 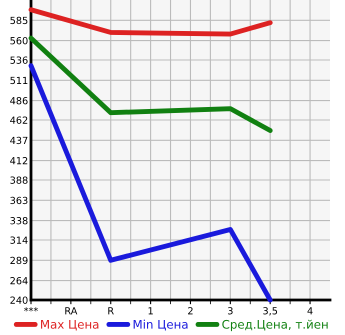 I want to click on y-tick-label: 437, so click(x=19, y=140).